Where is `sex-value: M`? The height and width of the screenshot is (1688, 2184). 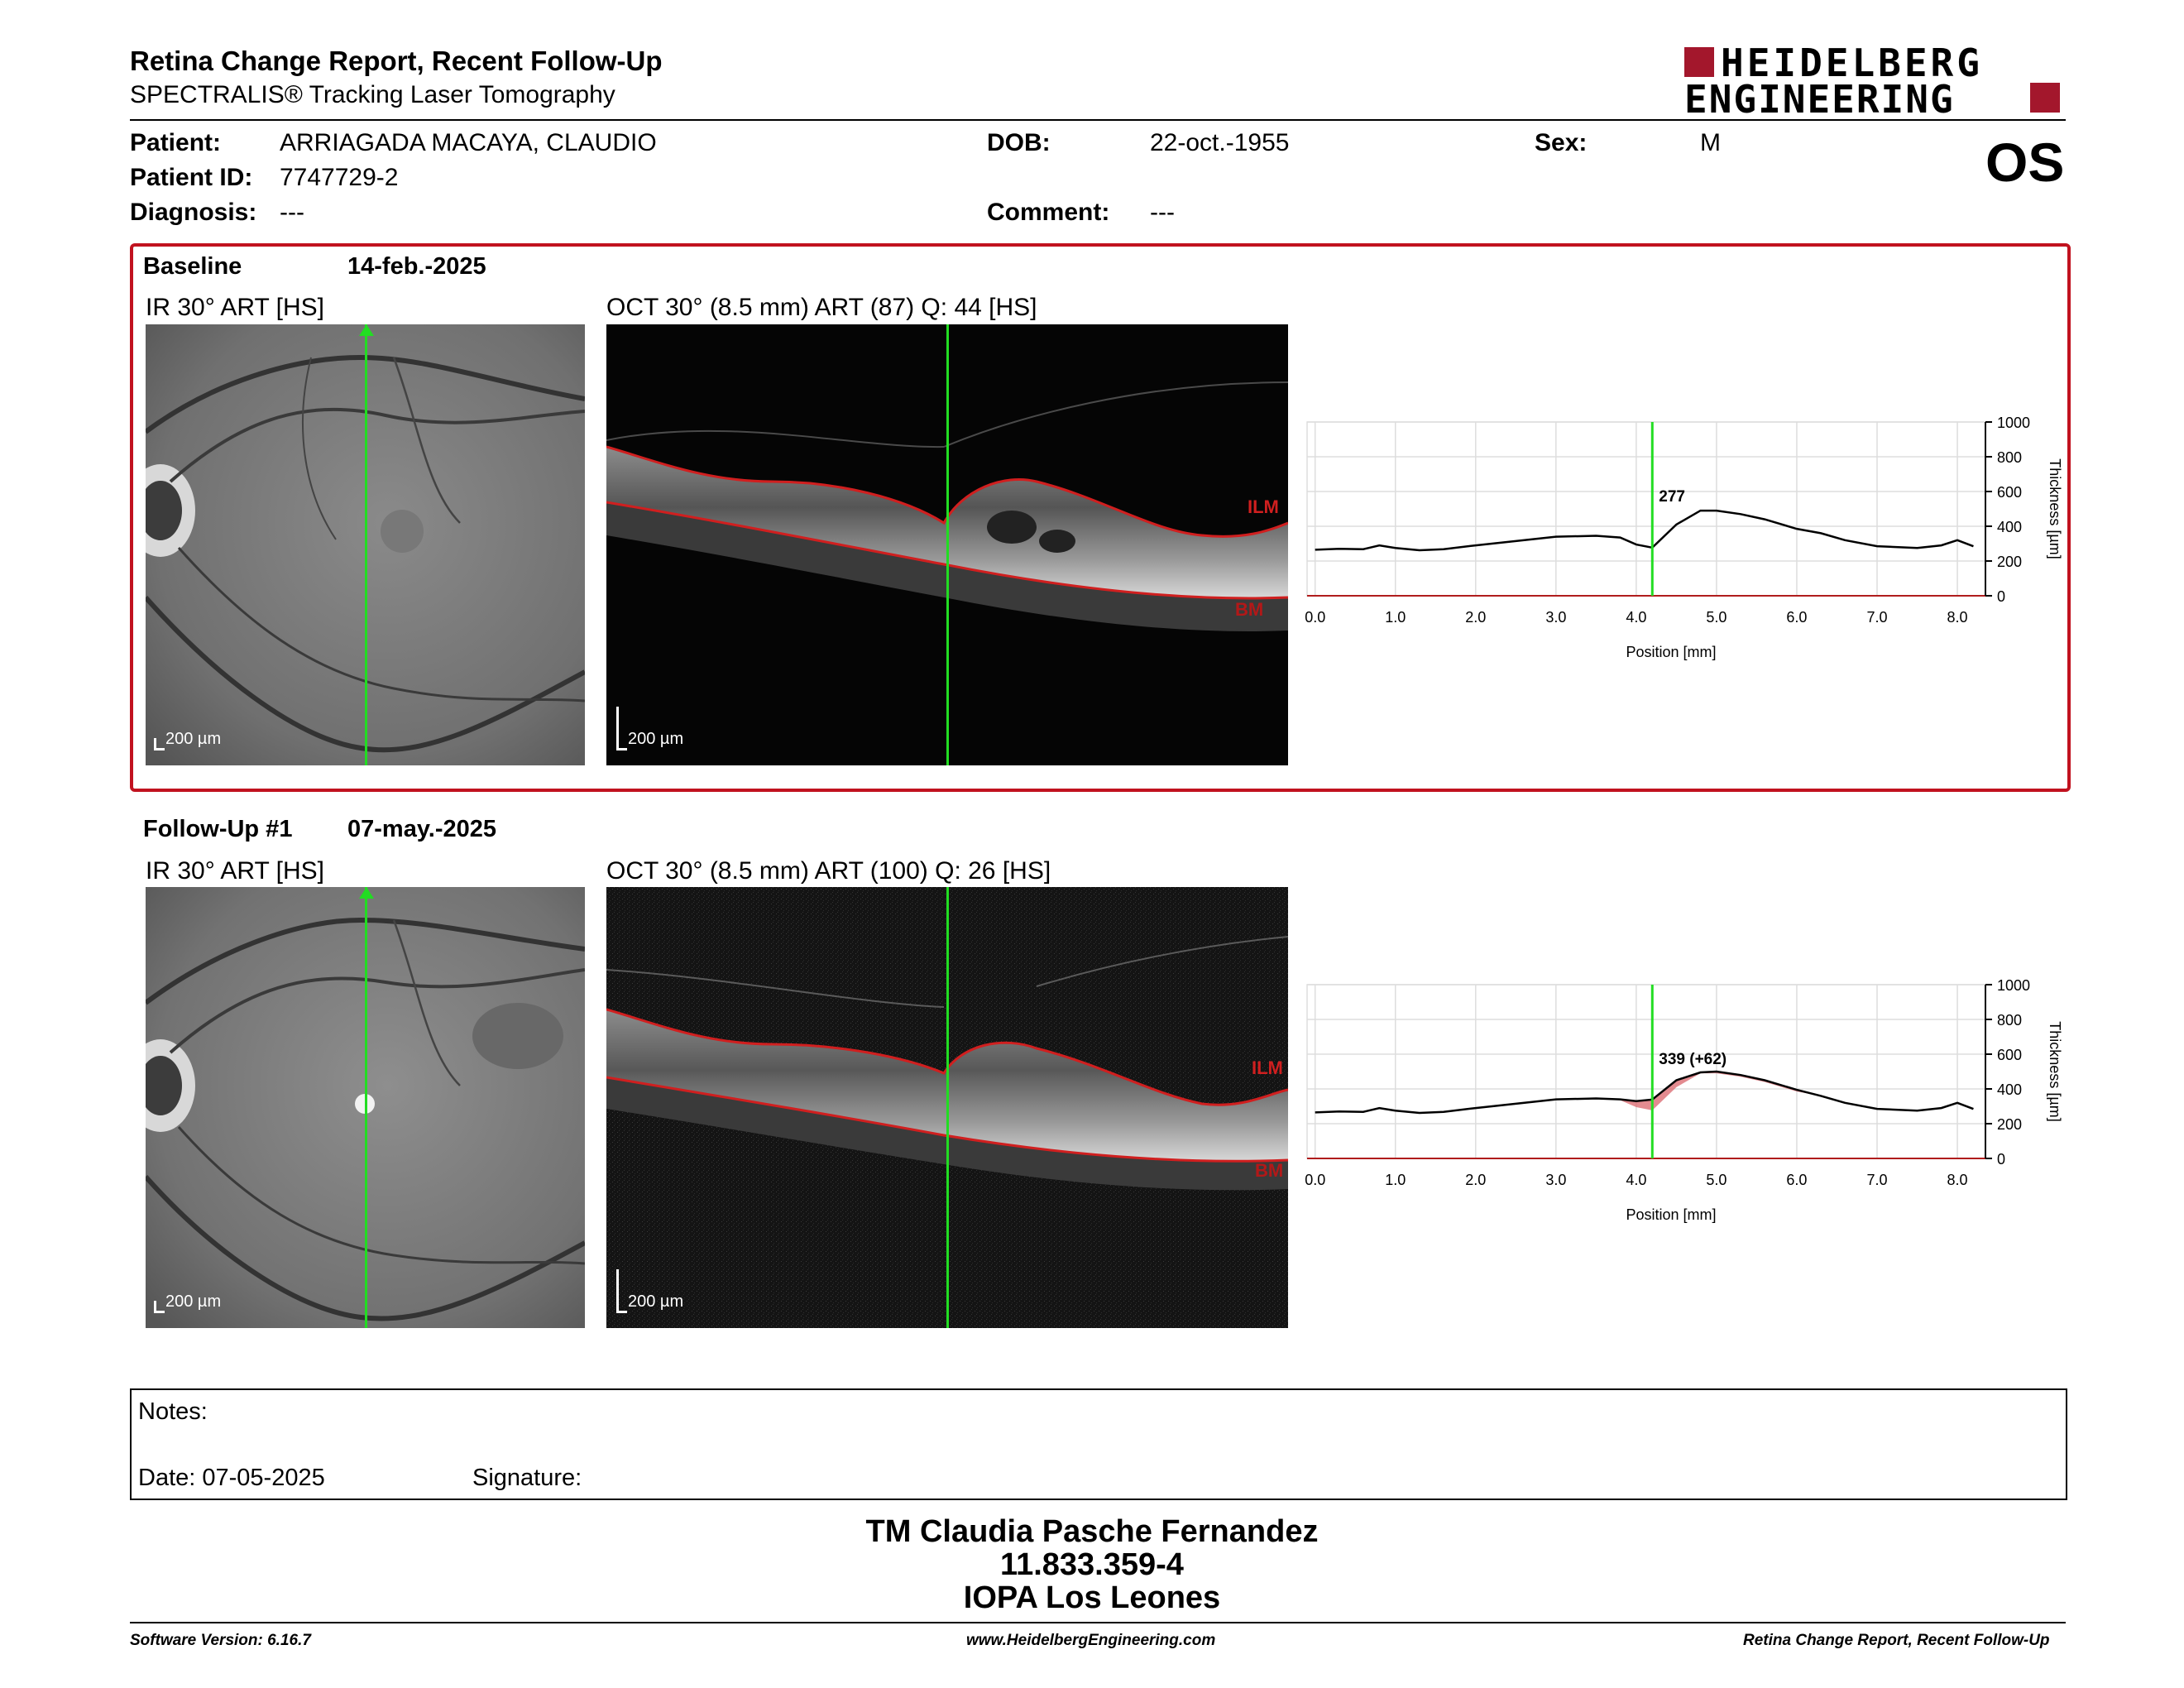
sex-value: M is located at coordinates (1710, 142).